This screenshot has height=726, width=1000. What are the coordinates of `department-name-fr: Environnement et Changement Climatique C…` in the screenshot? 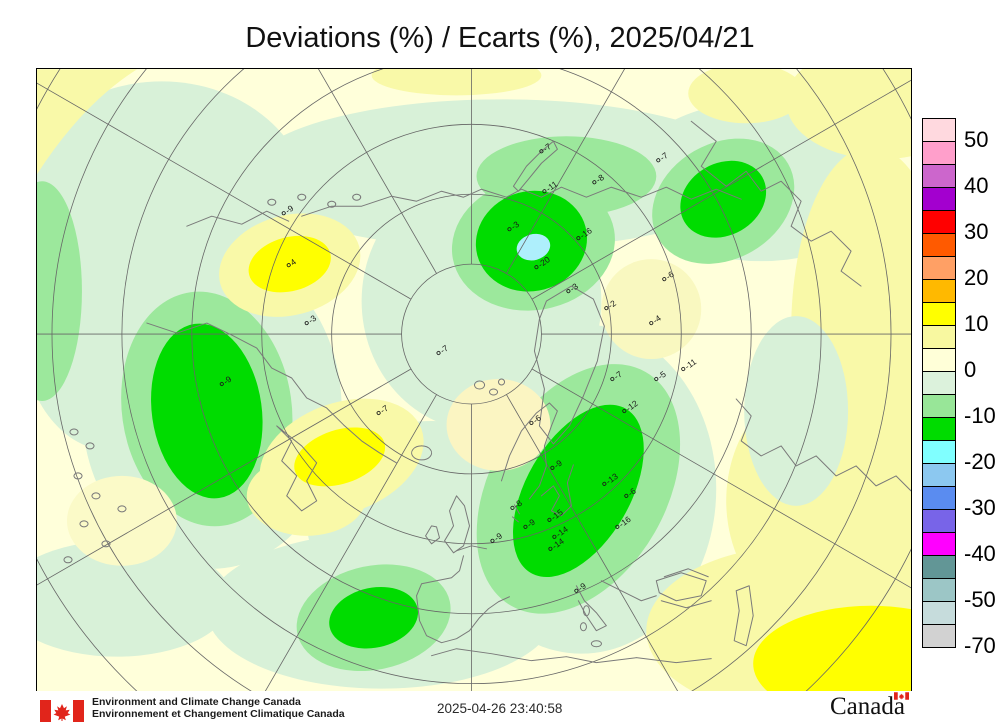 It's located at (218, 713).